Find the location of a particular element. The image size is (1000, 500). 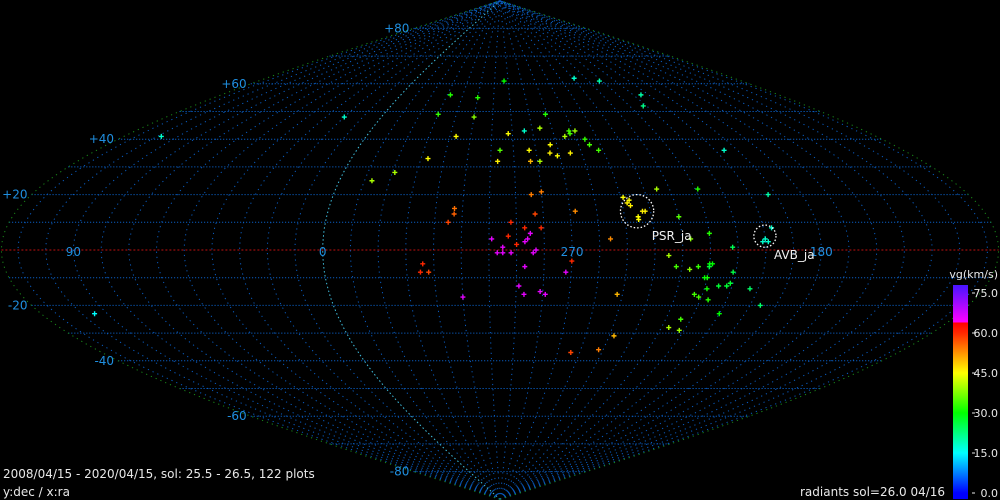

dec-tick-label: +60 is located at coordinates (233, 84).